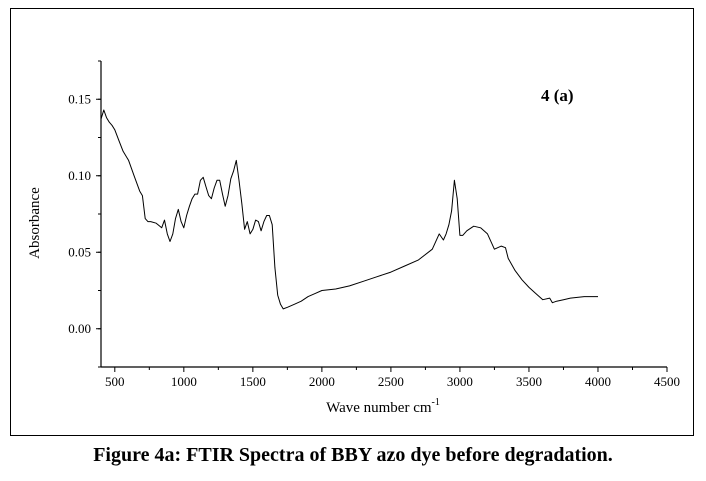 The height and width of the screenshot is (481, 706). What do you see at coordinates (79, 251) in the screenshot?
I see `y-tick-label: 0.05` at bounding box center [79, 251].